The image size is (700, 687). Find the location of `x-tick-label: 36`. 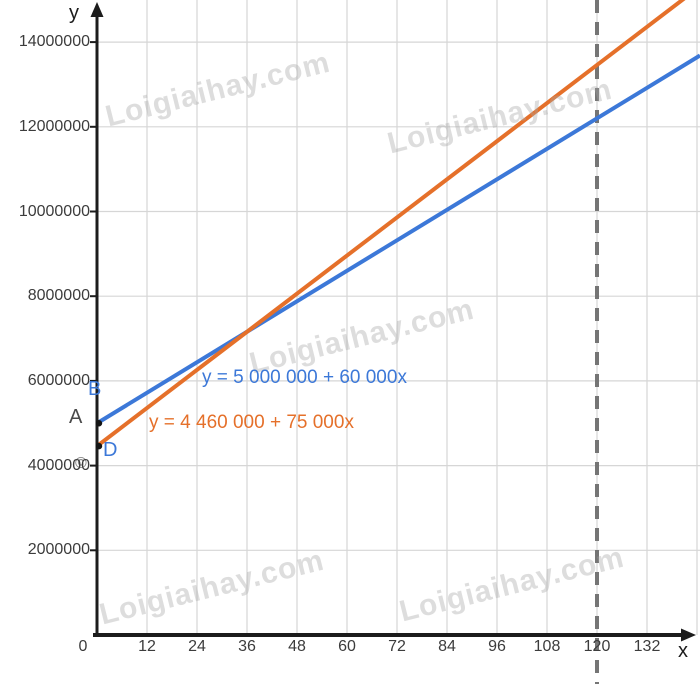

x-tick-label: 36 is located at coordinates (247, 646).